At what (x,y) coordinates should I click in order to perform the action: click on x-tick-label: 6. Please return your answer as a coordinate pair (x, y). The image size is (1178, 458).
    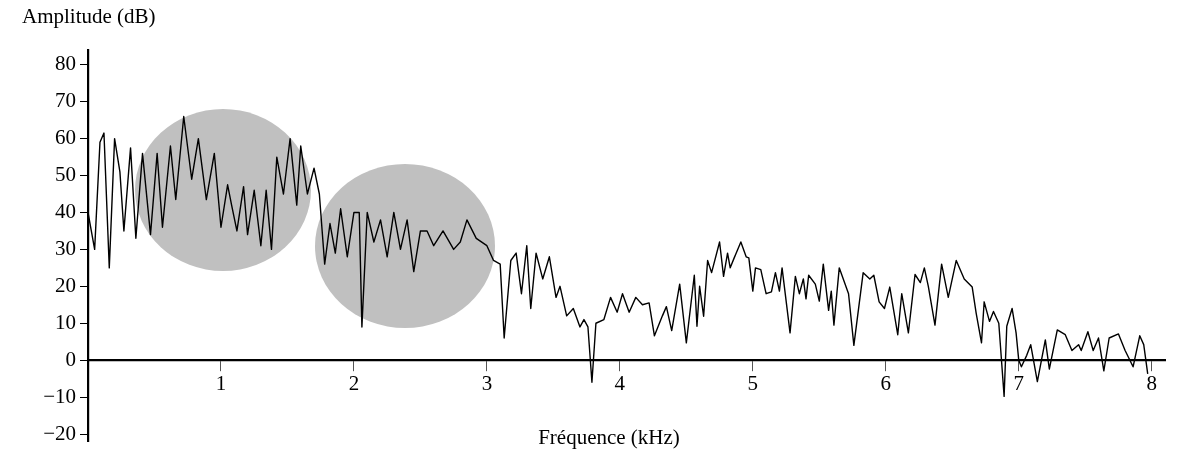
    Looking at the image, I should click on (886, 383).